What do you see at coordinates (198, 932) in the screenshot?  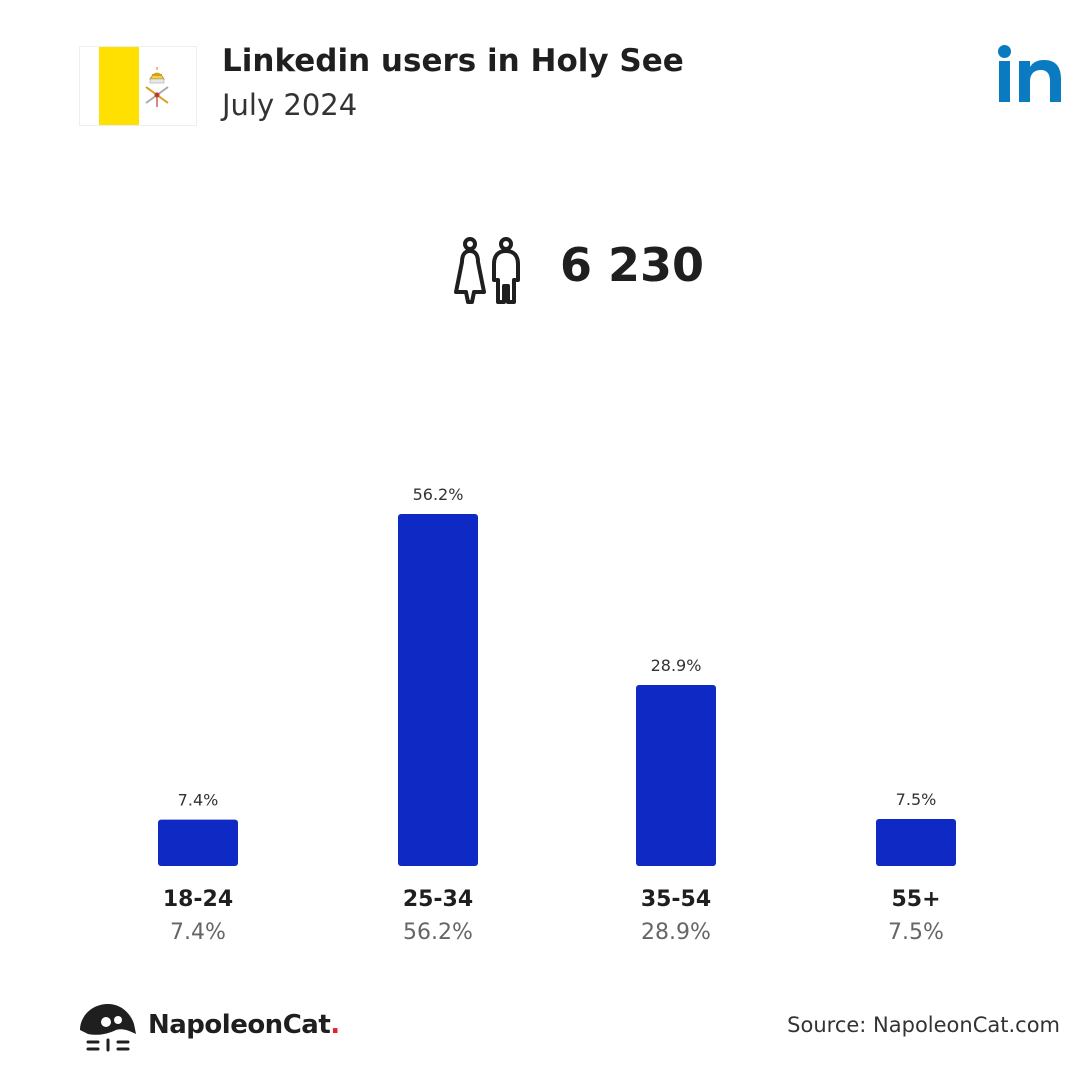 I see `category-percent-label: 7.4%` at bounding box center [198, 932].